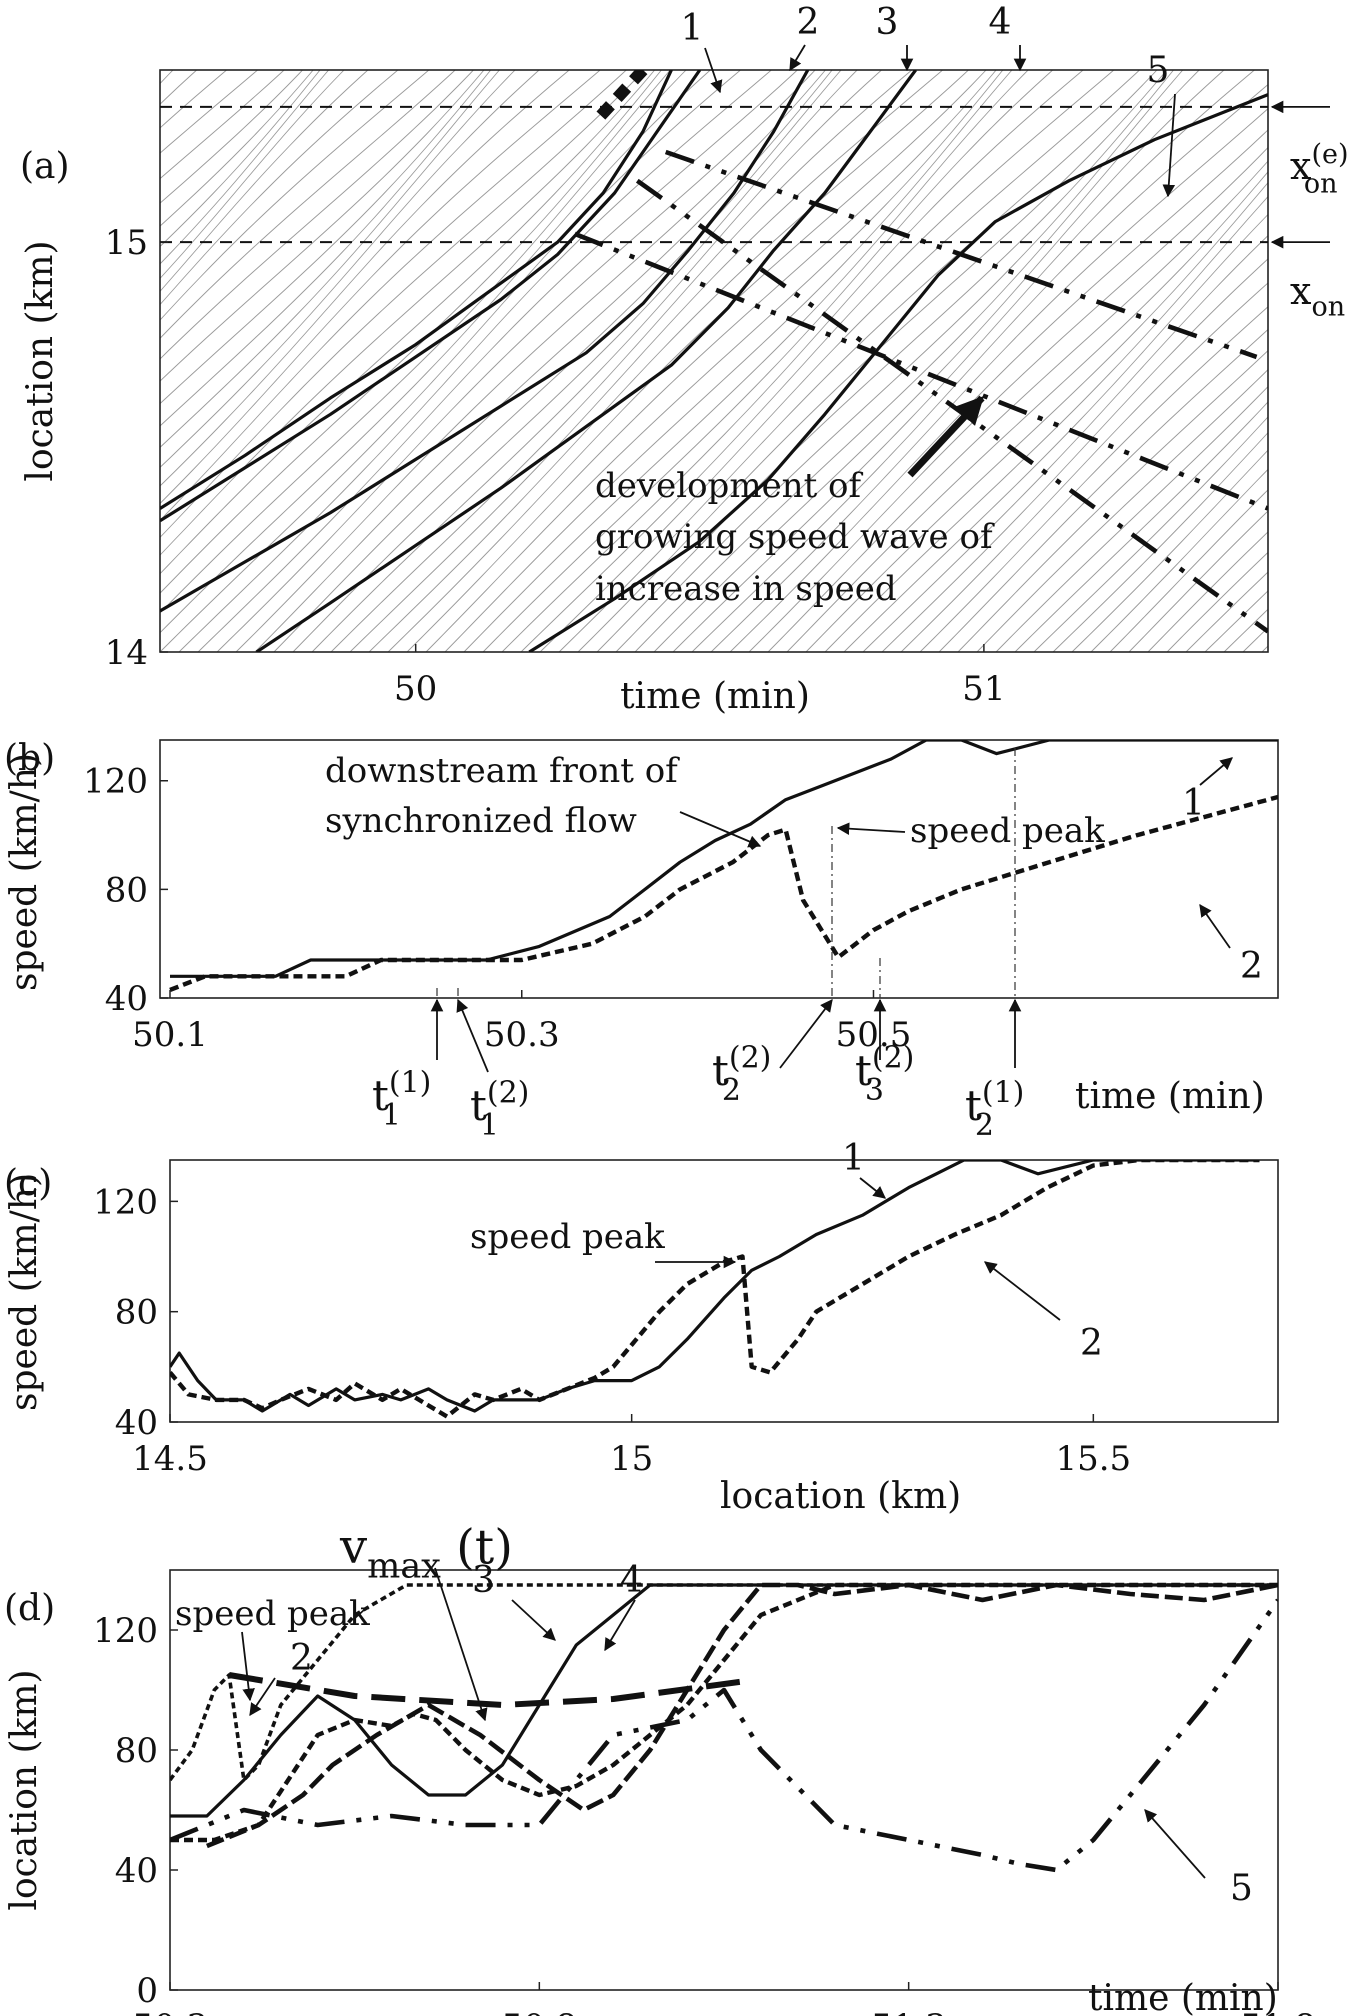  I want to click on panel-c-xlabel: location (km), so click(840, 1496).